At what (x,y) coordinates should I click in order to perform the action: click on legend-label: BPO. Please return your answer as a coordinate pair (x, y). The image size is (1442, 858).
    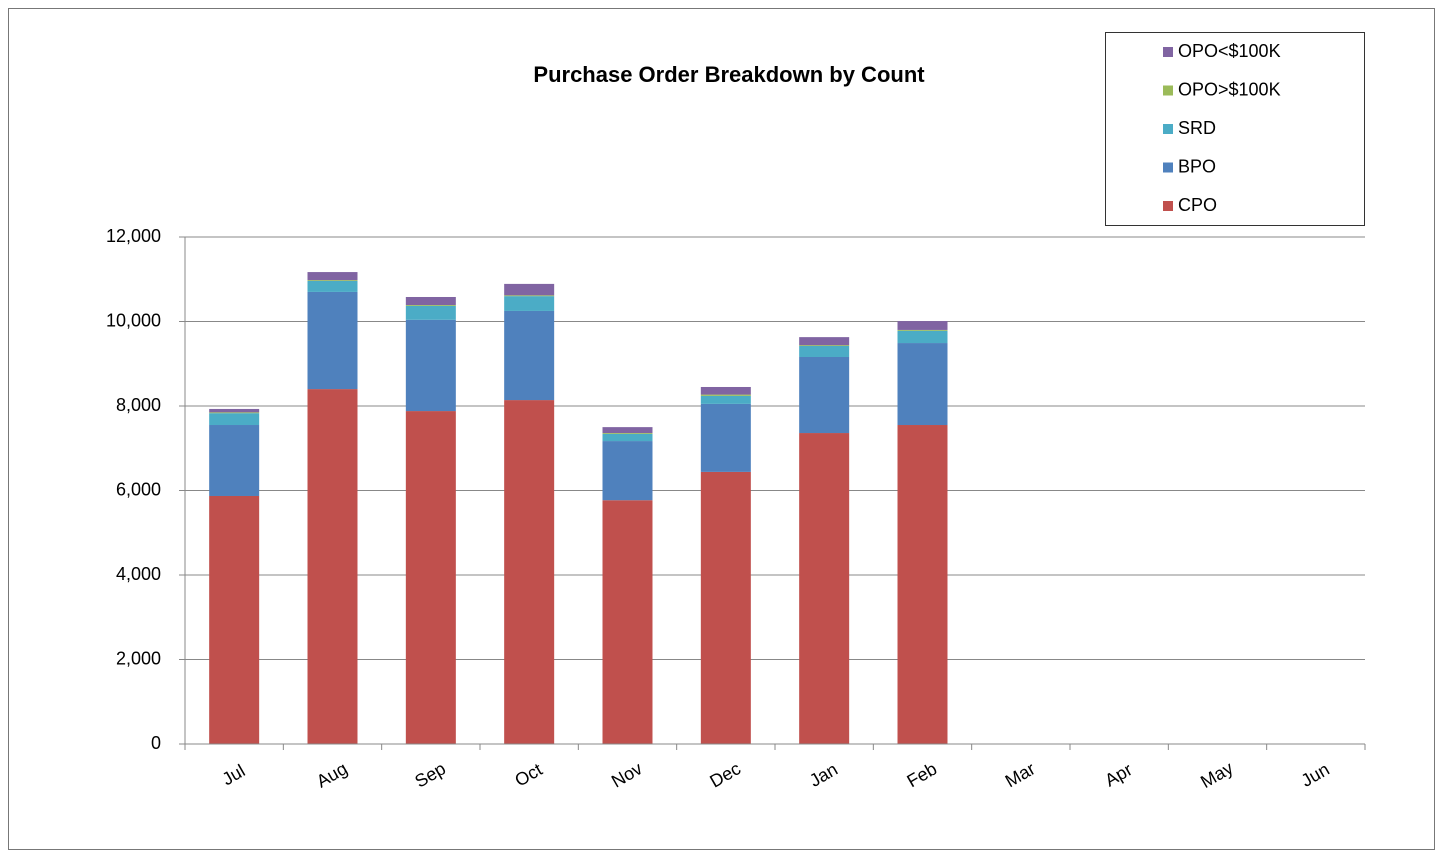
    Looking at the image, I should click on (1197, 166).